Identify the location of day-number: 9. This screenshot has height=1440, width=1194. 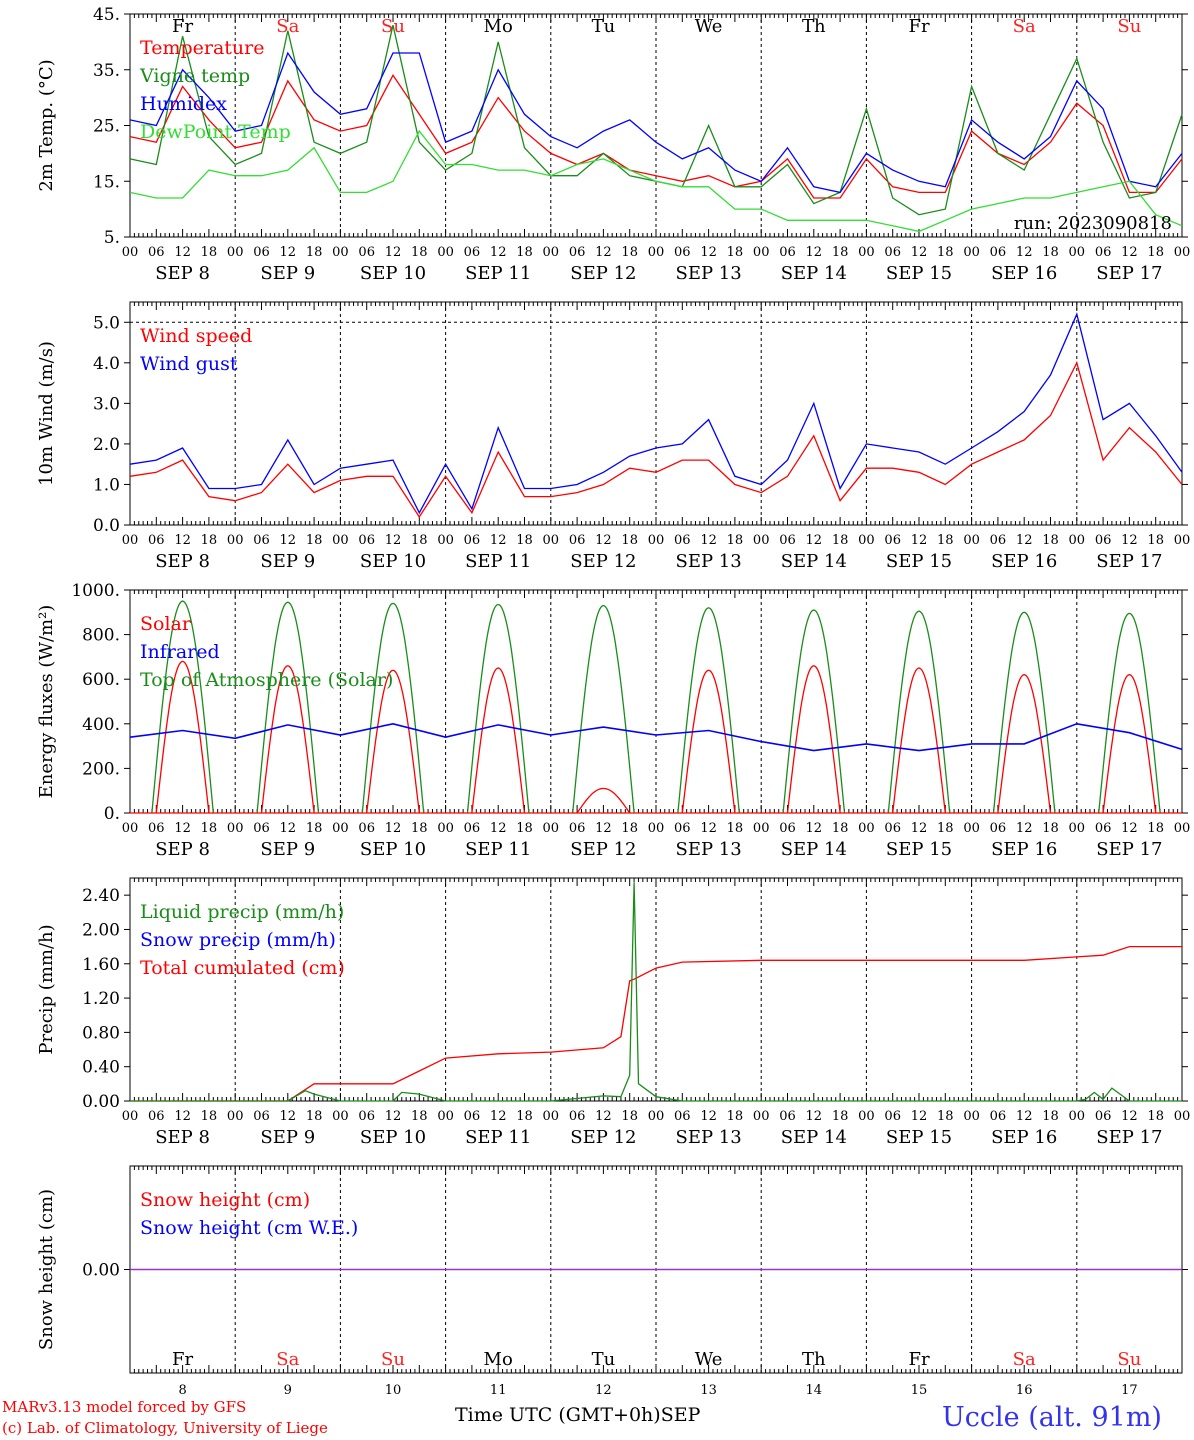
(288, 1390).